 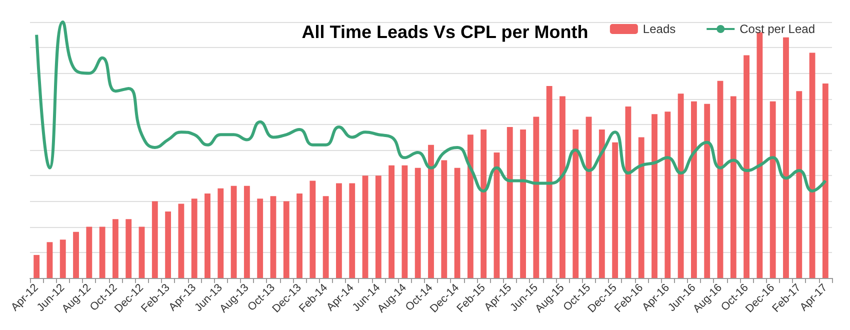 I want to click on legend-label: Leads, so click(x=659, y=29).